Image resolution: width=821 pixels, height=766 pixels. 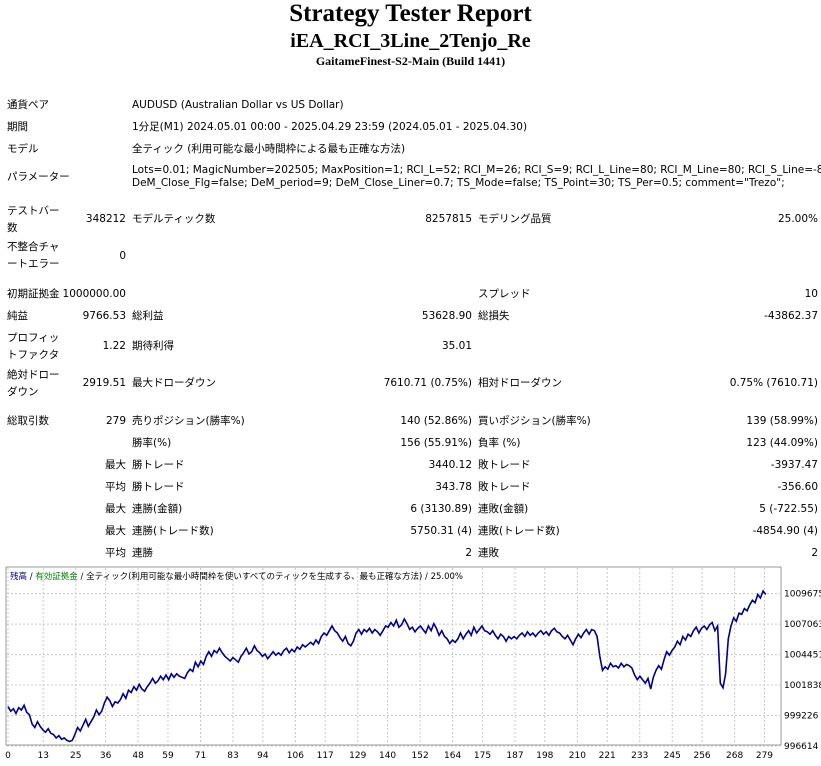 I want to click on model-value: 全ティック (利用可能な最小時間枠による最も正確な方法), so click(x=269, y=149).